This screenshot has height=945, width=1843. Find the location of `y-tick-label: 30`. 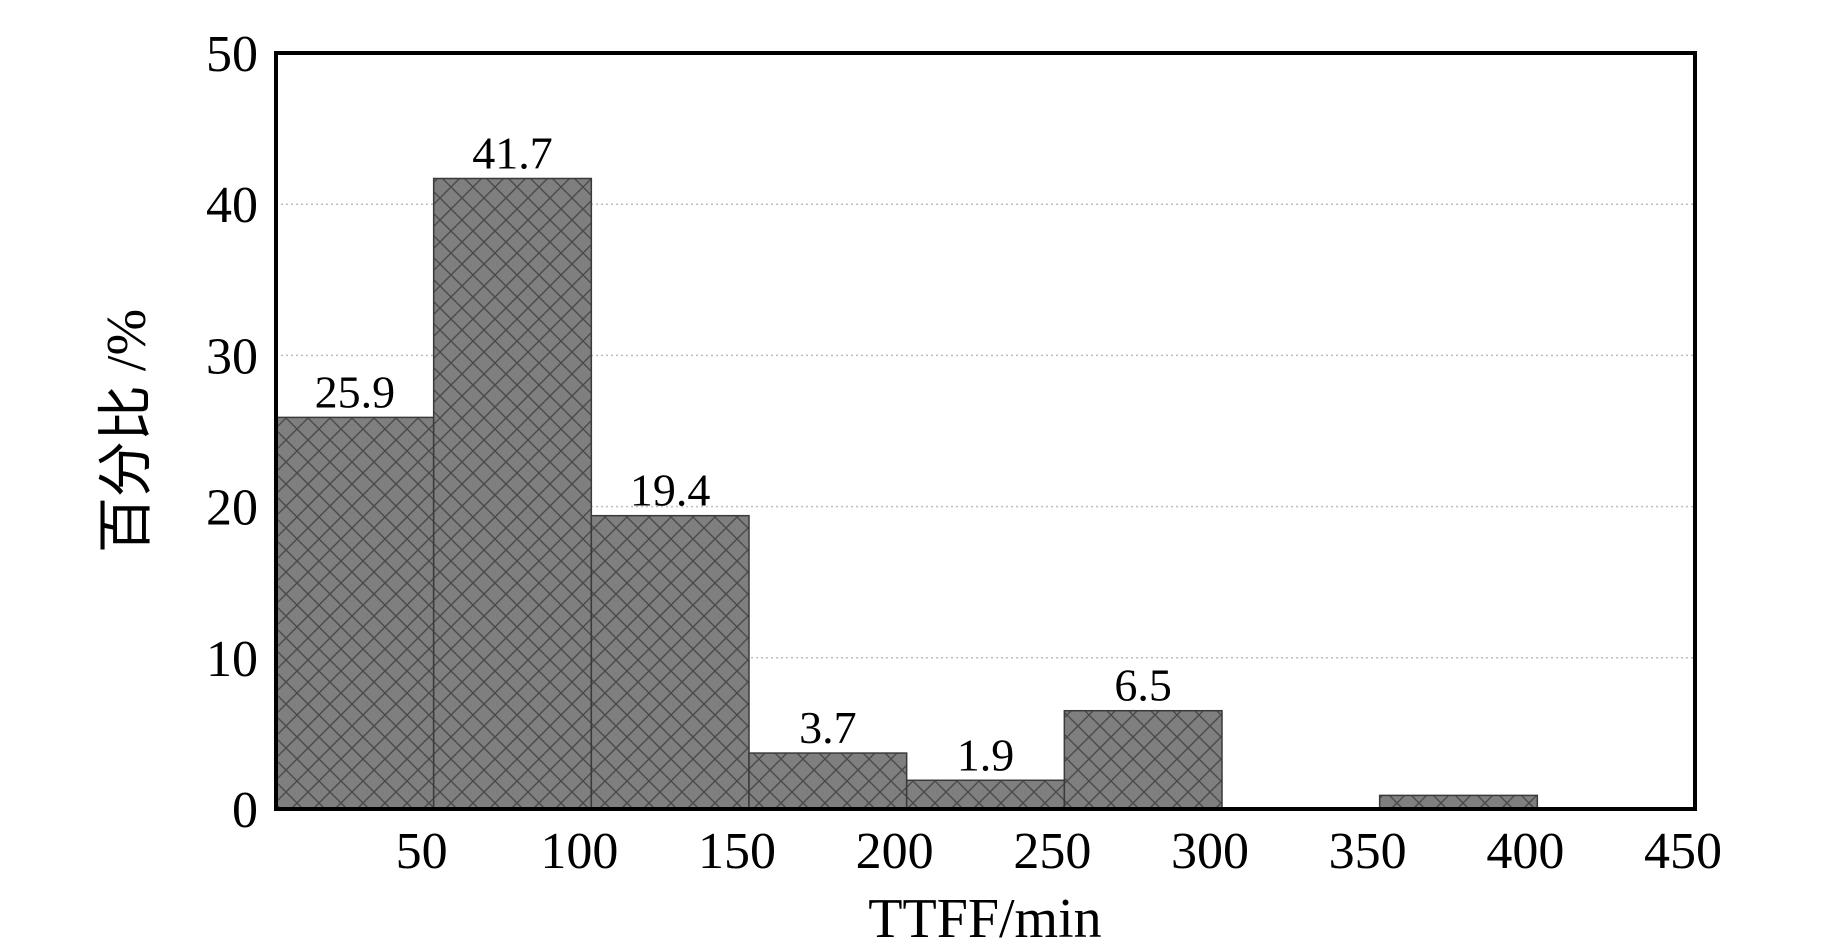

y-tick-label: 30 is located at coordinates (232, 356).